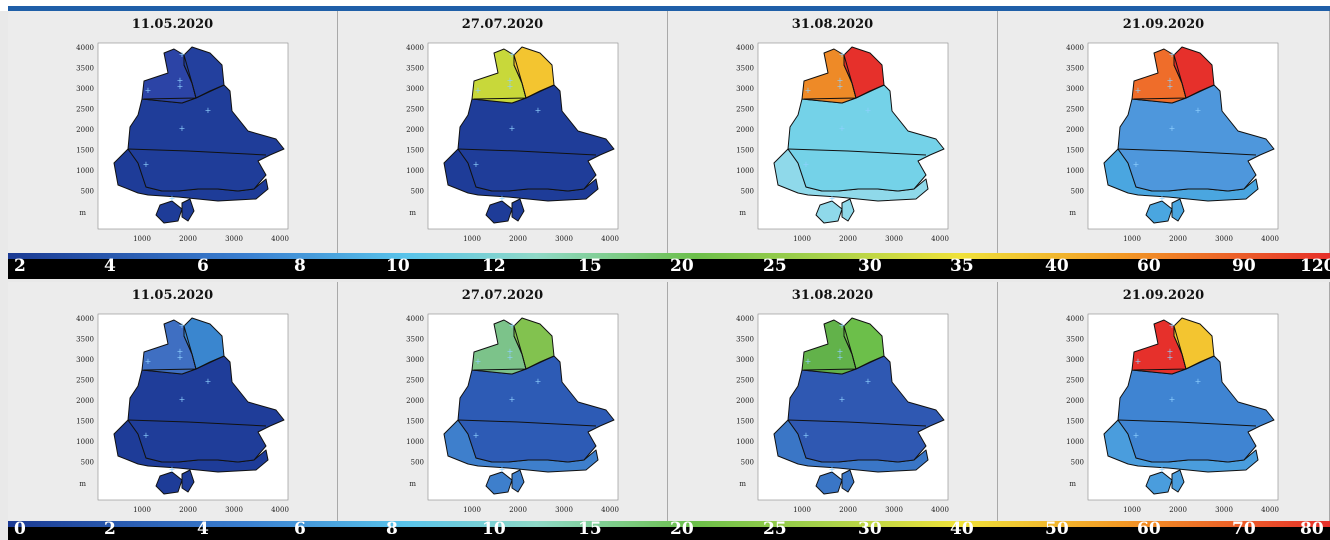  Describe the element at coordinates (802, 238) in the screenshot. I see `x-tick-label: 1000` at that location.